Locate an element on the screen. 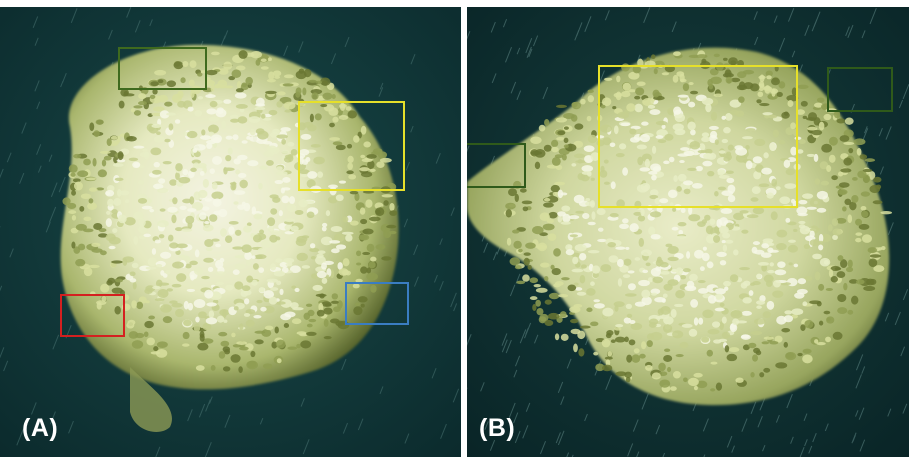 The height and width of the screenshot is (457, 909). panel-label-b: (B) is located at coordinates (497, 428).